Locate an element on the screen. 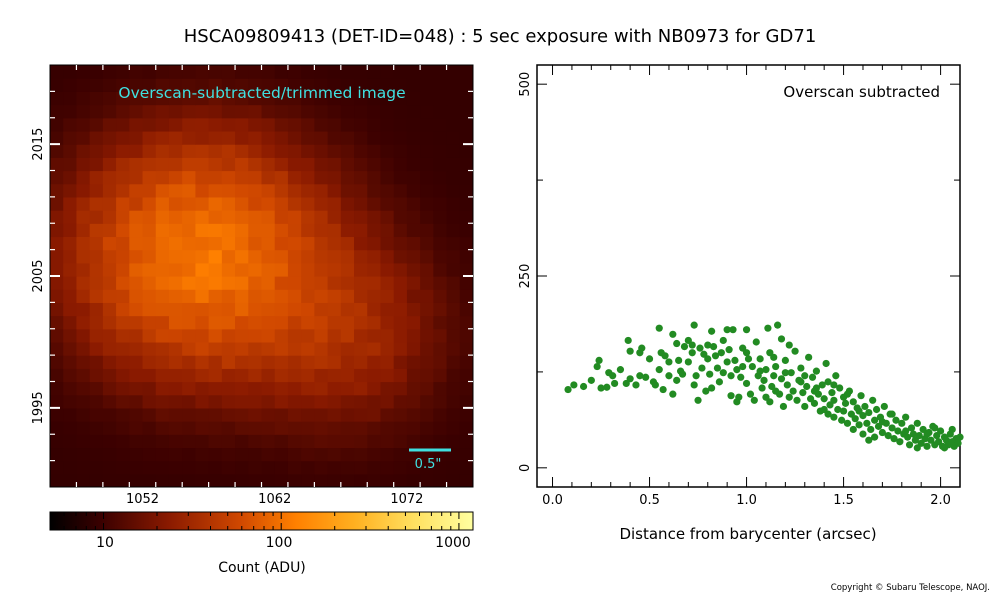 This screenshot has width=1000, height=600. colorbar-tick-100: 100 is located at coordinates (279, 543).